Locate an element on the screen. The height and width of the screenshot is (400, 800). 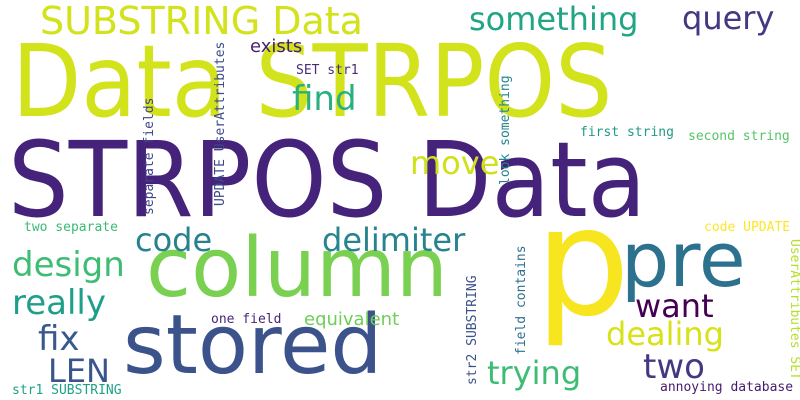
word-field-contains: field contains is located at coordinates (521, 300).